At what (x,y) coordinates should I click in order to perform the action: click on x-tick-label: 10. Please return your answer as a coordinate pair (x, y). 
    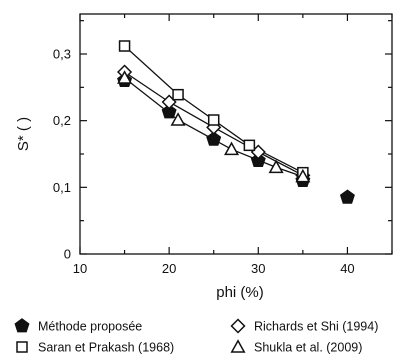
    Looking at the image, I should click on (80, 268).